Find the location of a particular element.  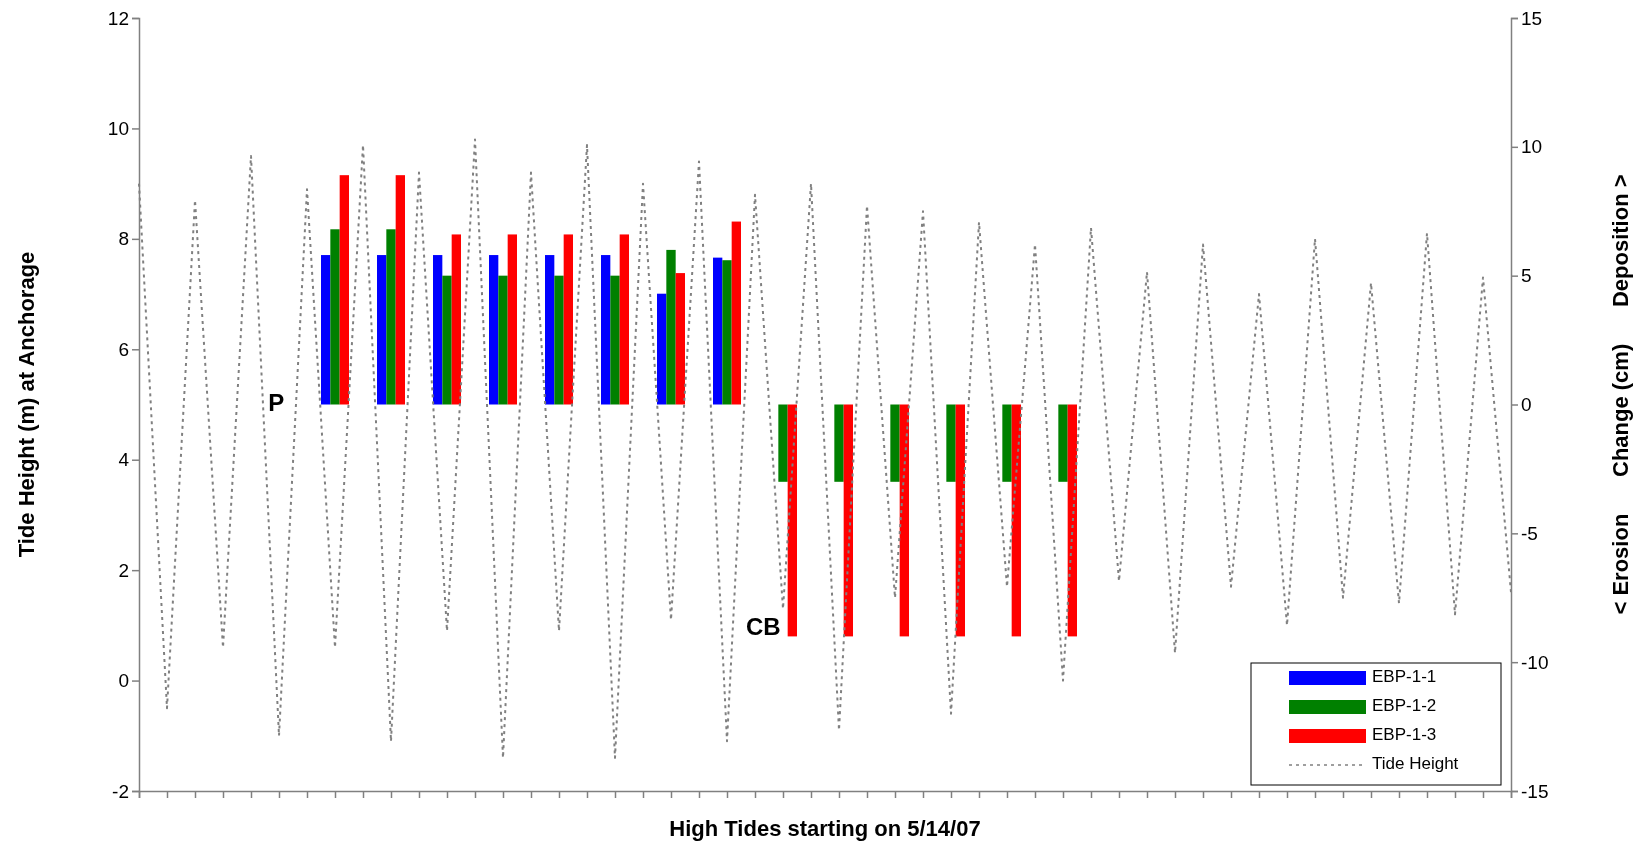

y2-tick-label: -10 is located at coordinates (1535, 662).